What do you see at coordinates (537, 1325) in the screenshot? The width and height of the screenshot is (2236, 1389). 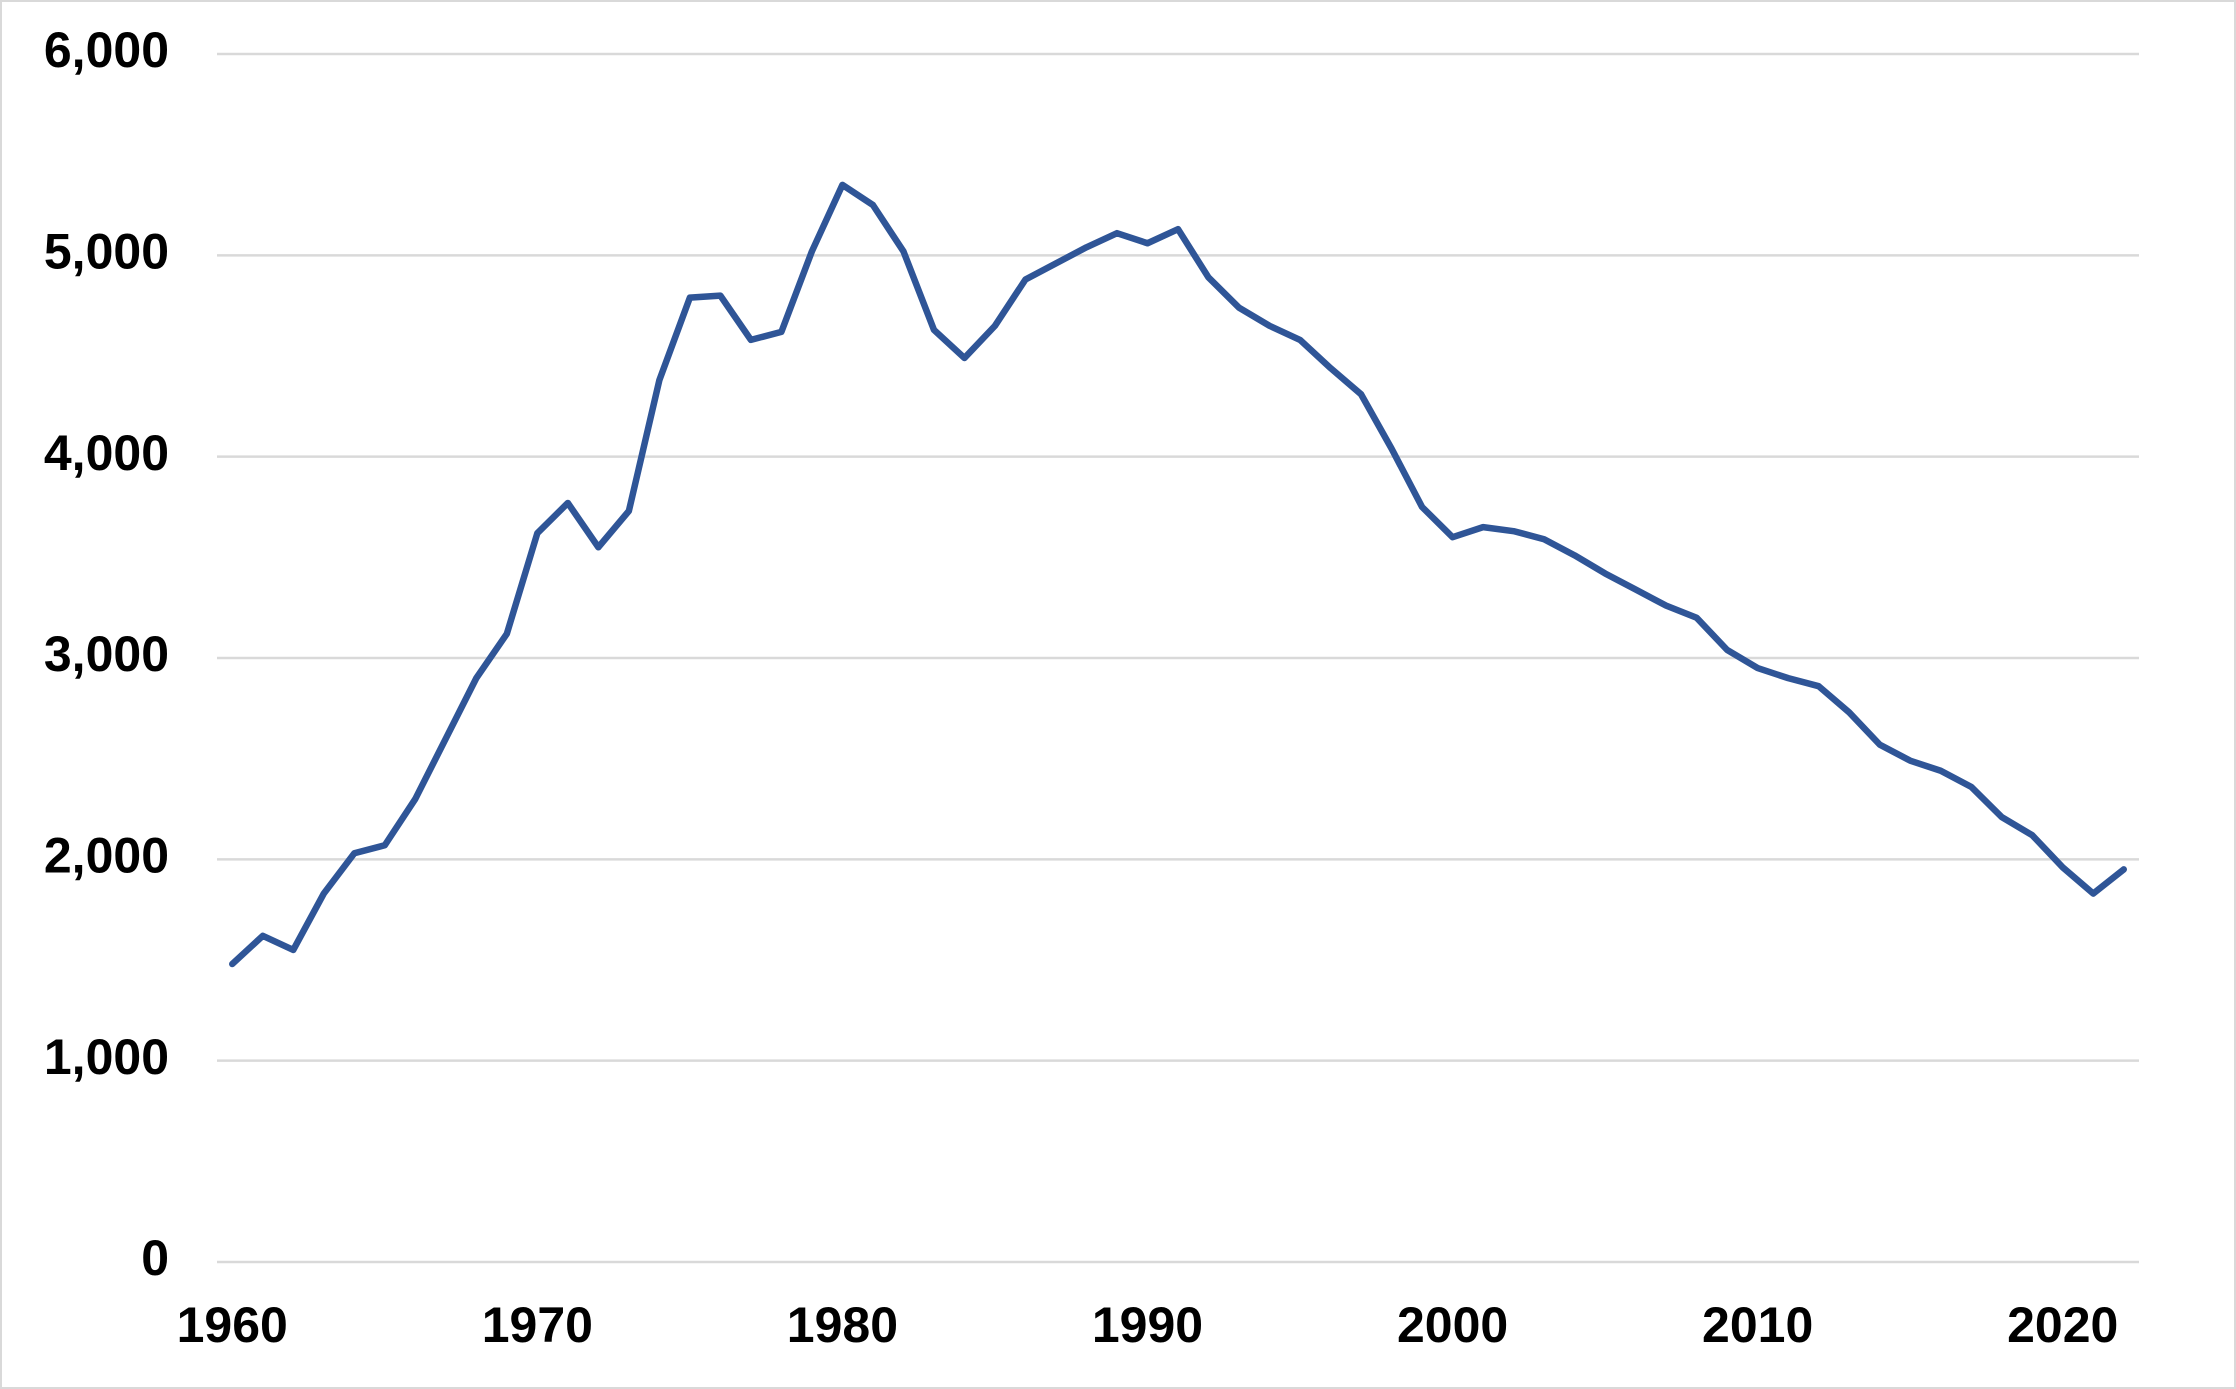 I see `x-tick-label: 1970` at bounding box center [537, 1325].